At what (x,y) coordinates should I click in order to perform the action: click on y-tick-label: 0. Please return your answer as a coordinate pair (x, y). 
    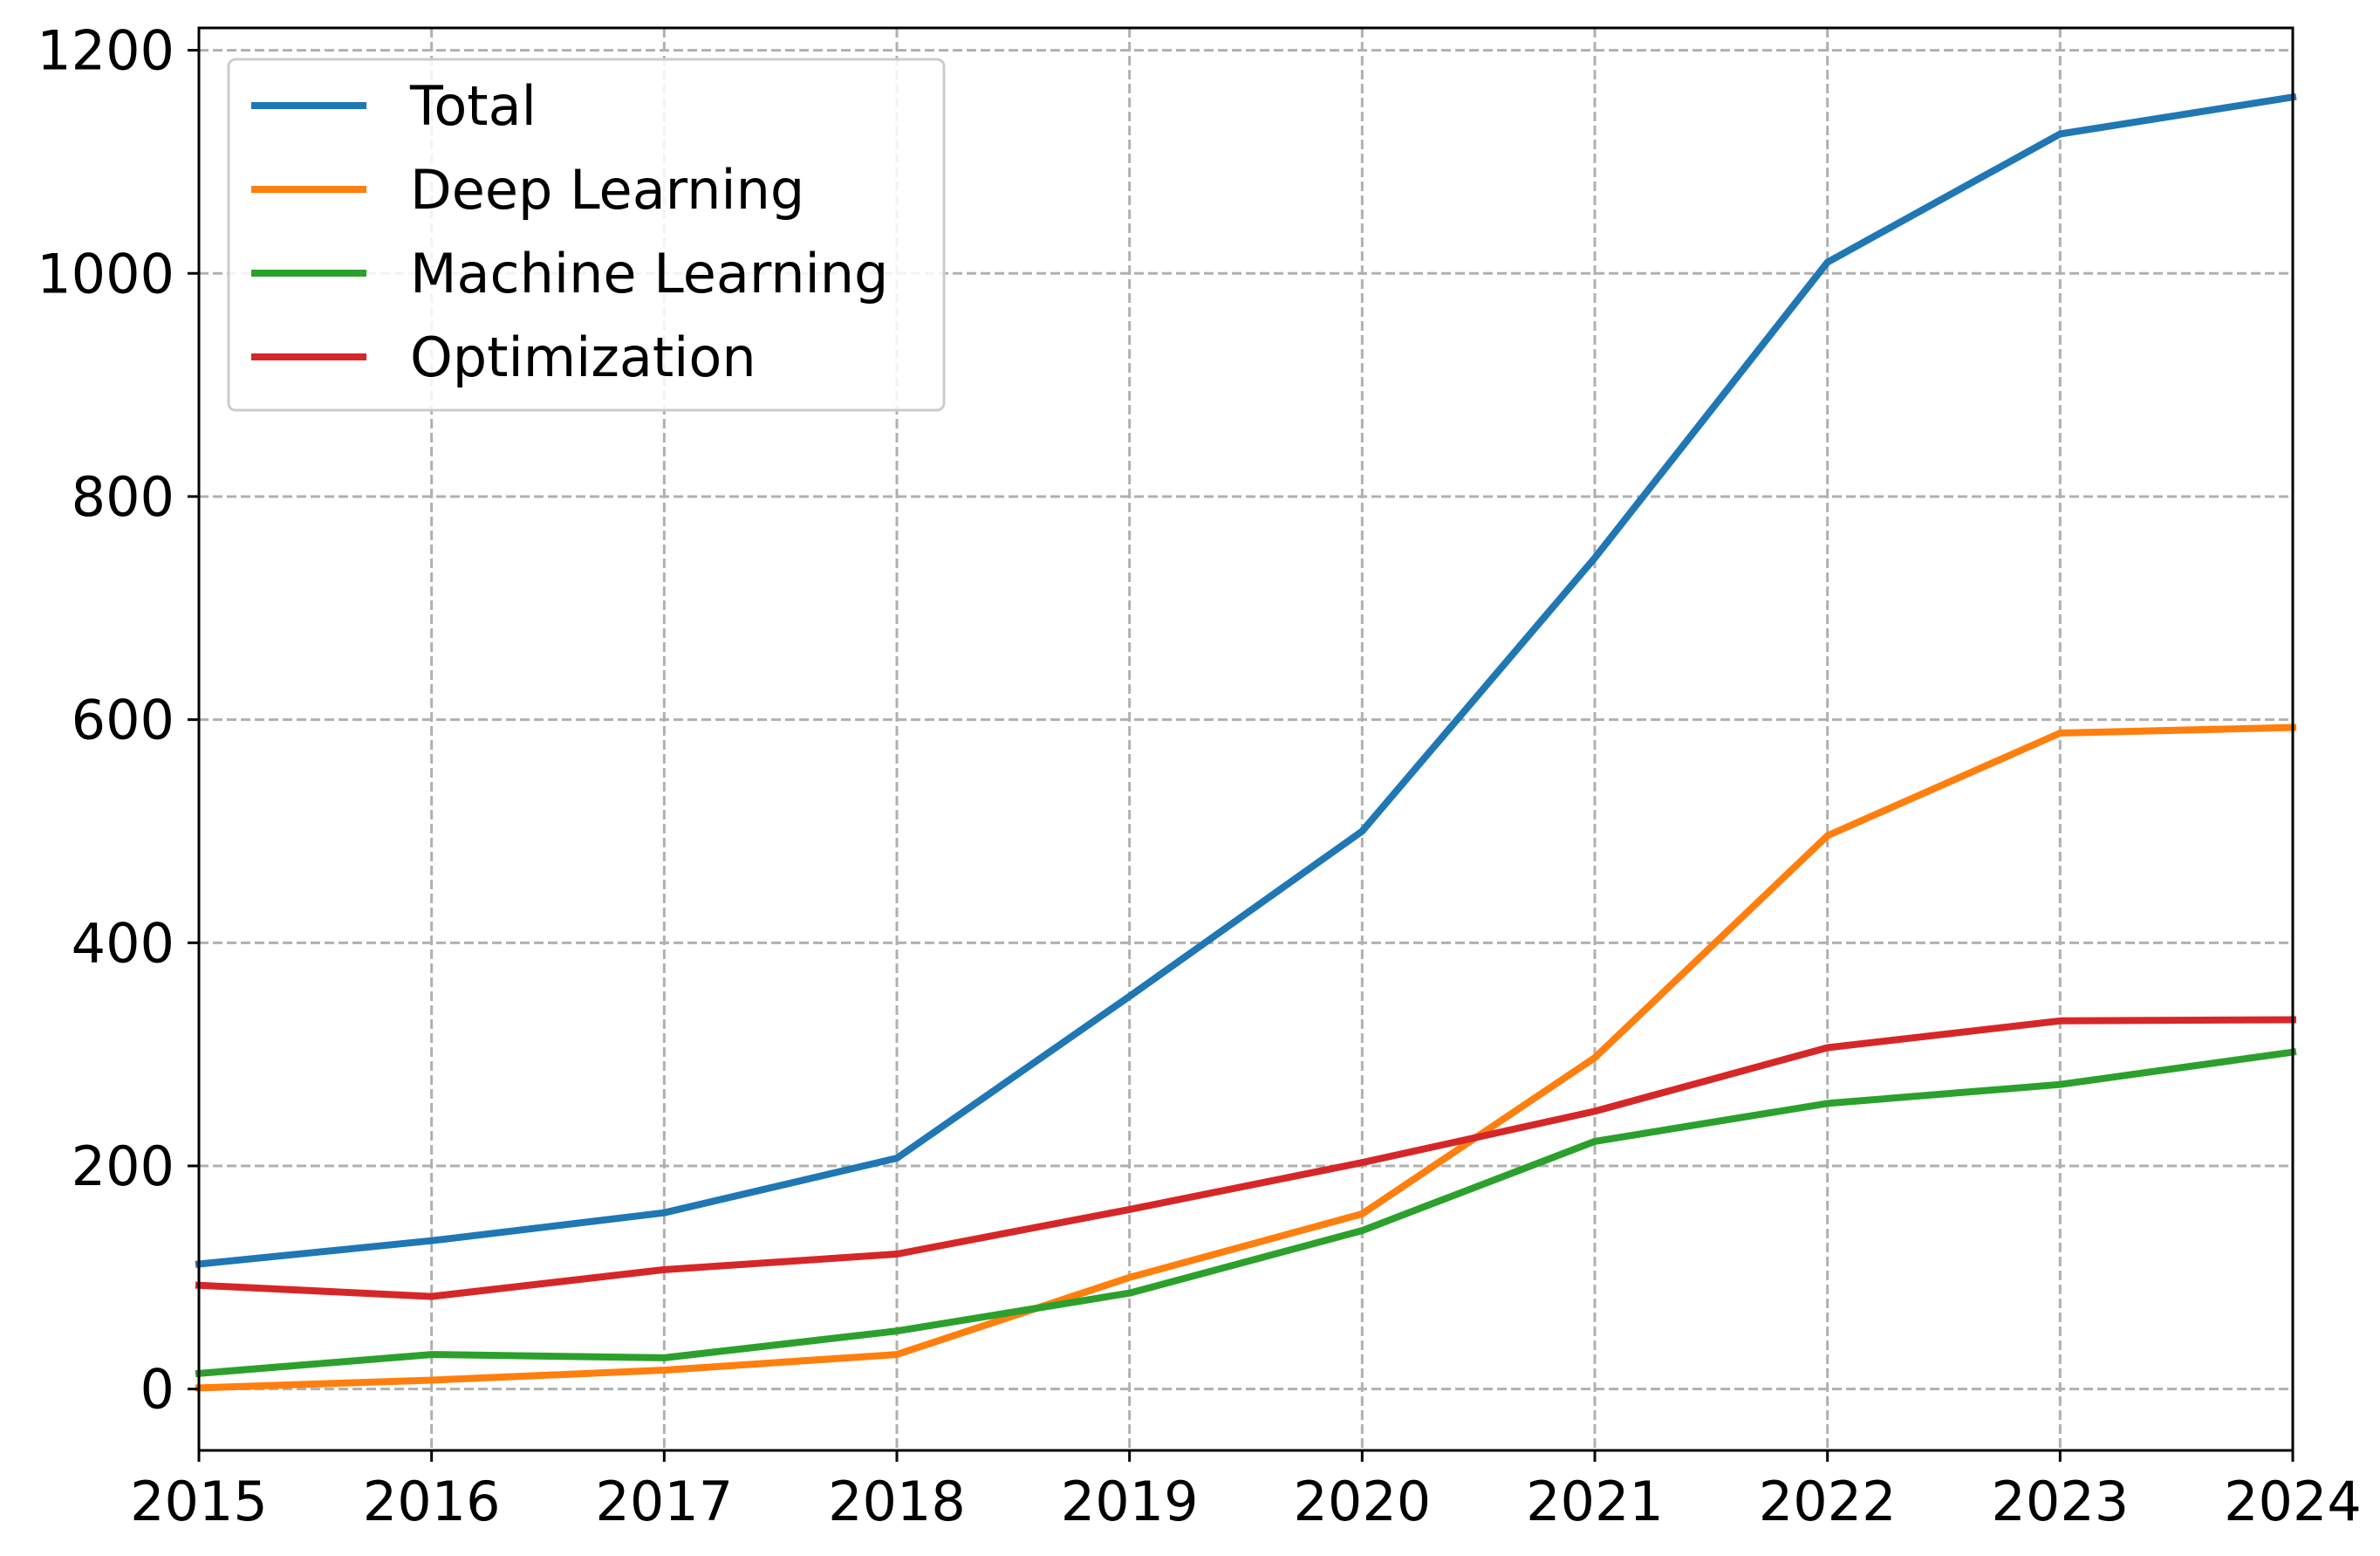
    Looking at the image, I should click on (157, 1390).